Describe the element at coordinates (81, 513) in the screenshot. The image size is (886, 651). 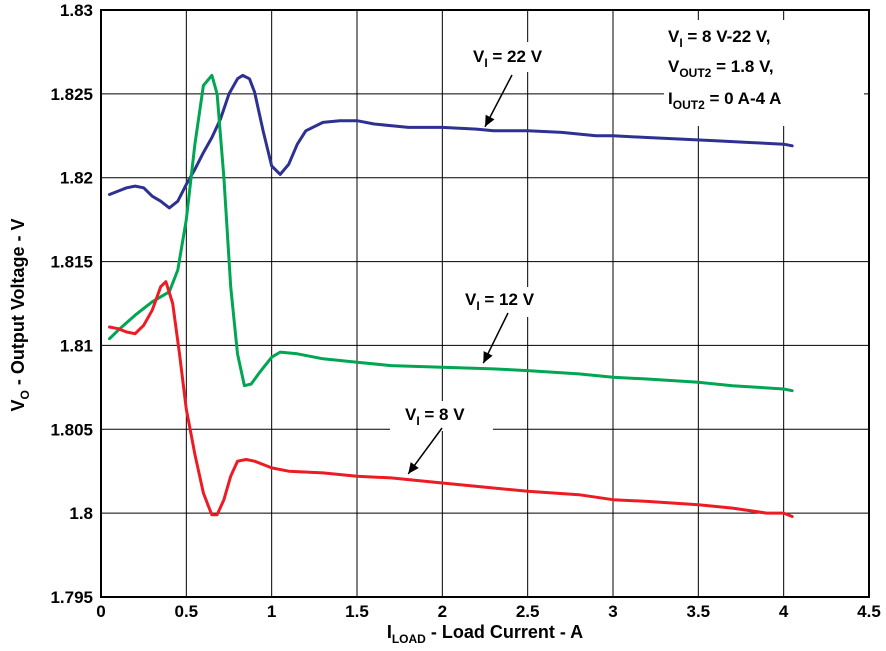
I see `y-tick-label: 1.8` at that location.